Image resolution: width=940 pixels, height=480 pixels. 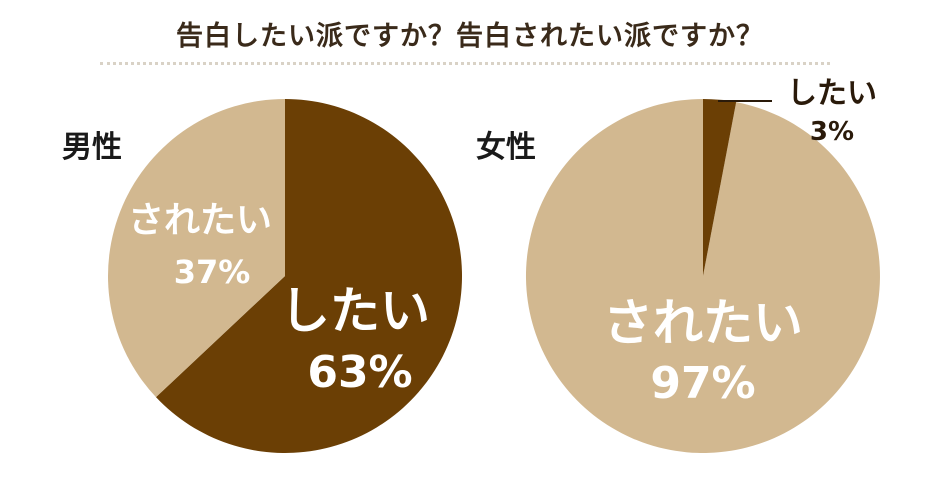 What do you see at coordinates (832, 93) in the screenshot?
I see `label-female-shitai: したい` at bounding box center [832, 93].